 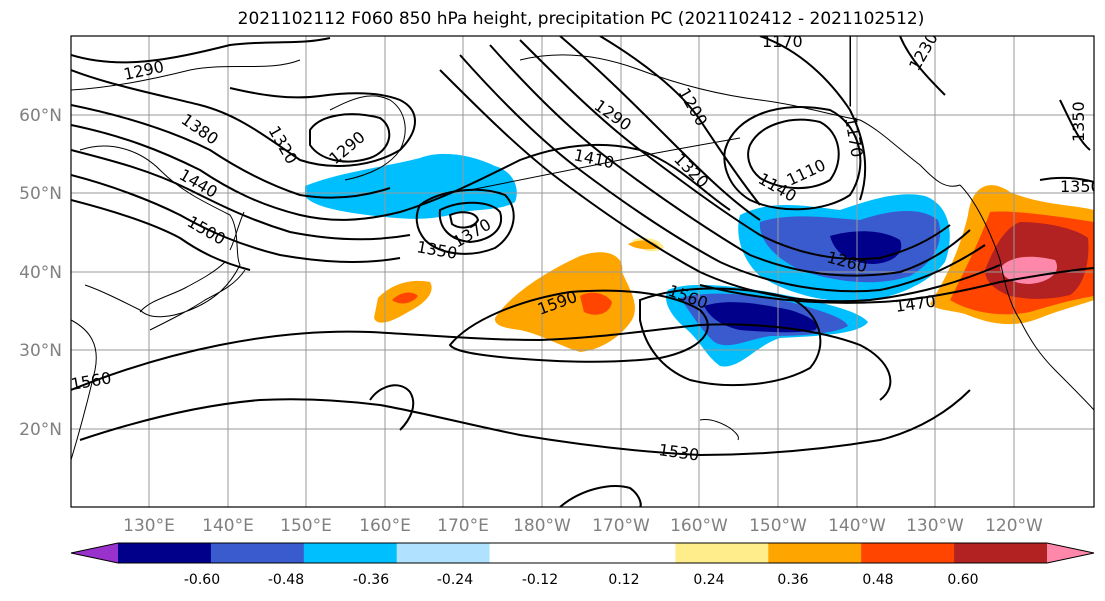 I want to click on lon-tick-label: 150°W, so click(x=778, y=526).